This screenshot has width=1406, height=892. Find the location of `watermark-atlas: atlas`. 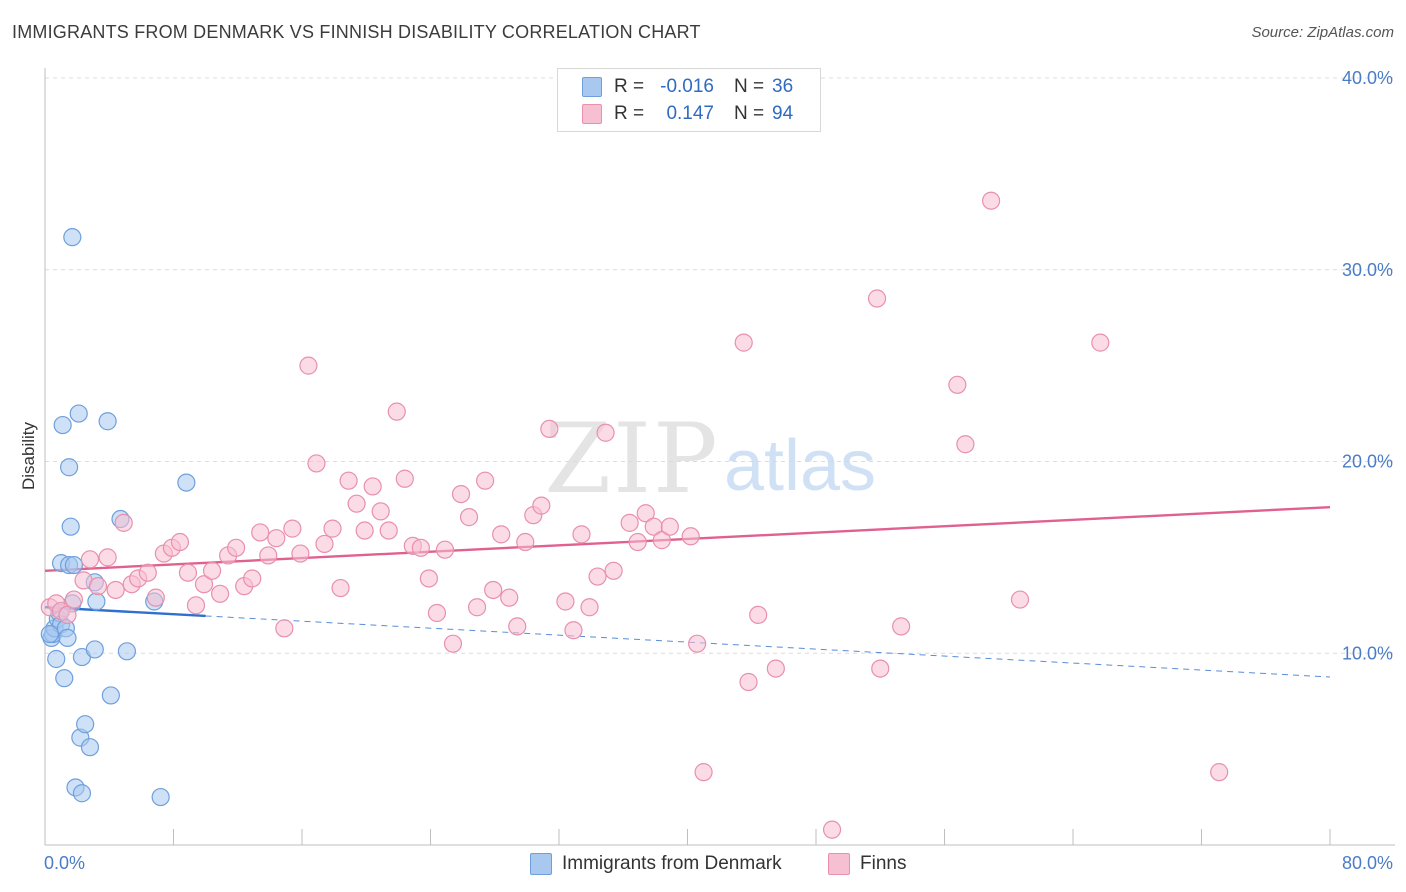

watermark-atlas: atlas is located at coordinates (800, 466).